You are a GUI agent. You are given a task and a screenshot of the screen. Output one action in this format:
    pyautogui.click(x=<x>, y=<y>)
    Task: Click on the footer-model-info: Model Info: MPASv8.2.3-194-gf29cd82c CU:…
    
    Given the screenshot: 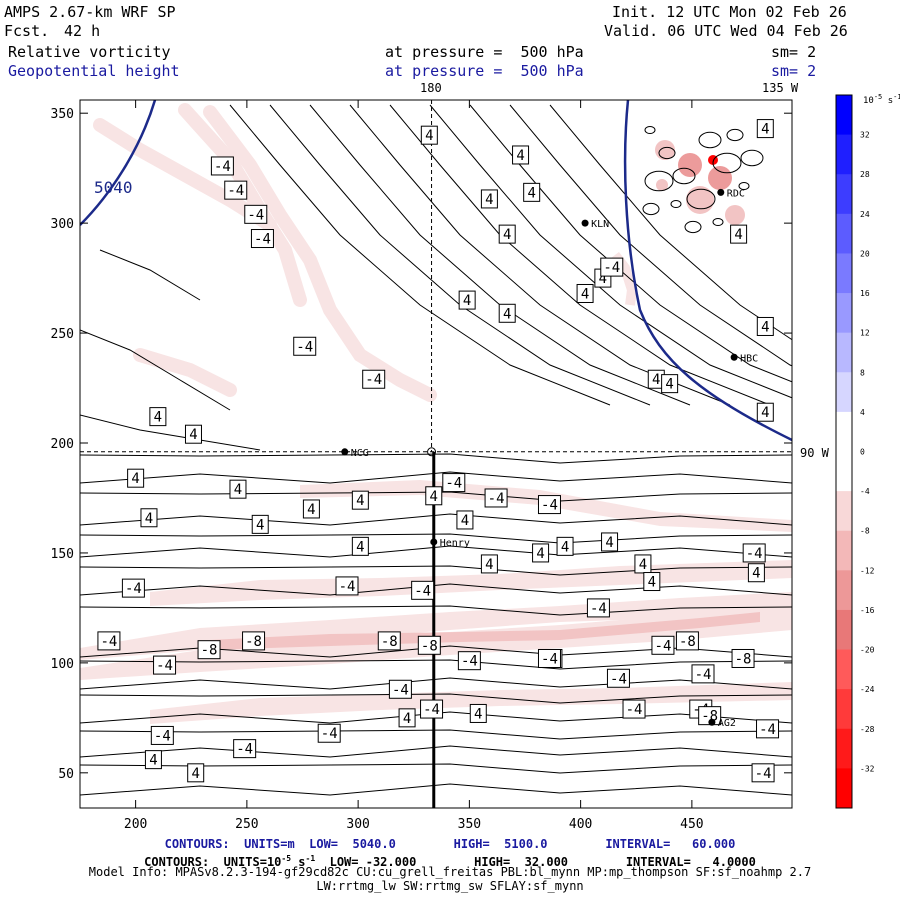 What is the action you would take?
    pyautogui.click(x=450, y=872)
    